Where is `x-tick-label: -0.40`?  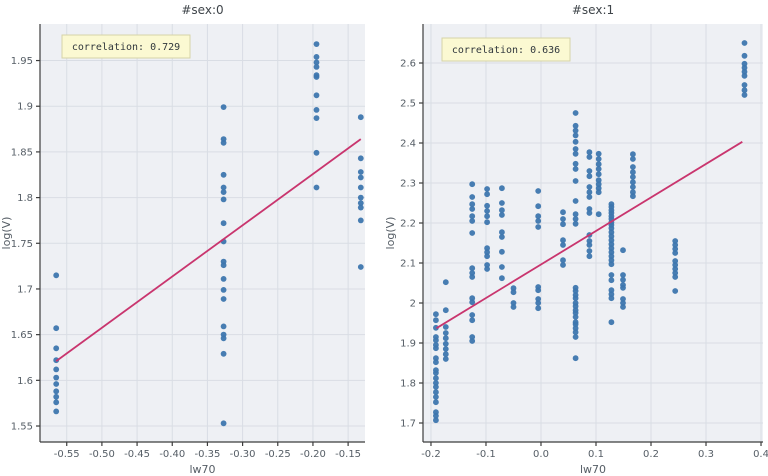 x-tick-label: -0.40 is located at coordinates (172, 454).